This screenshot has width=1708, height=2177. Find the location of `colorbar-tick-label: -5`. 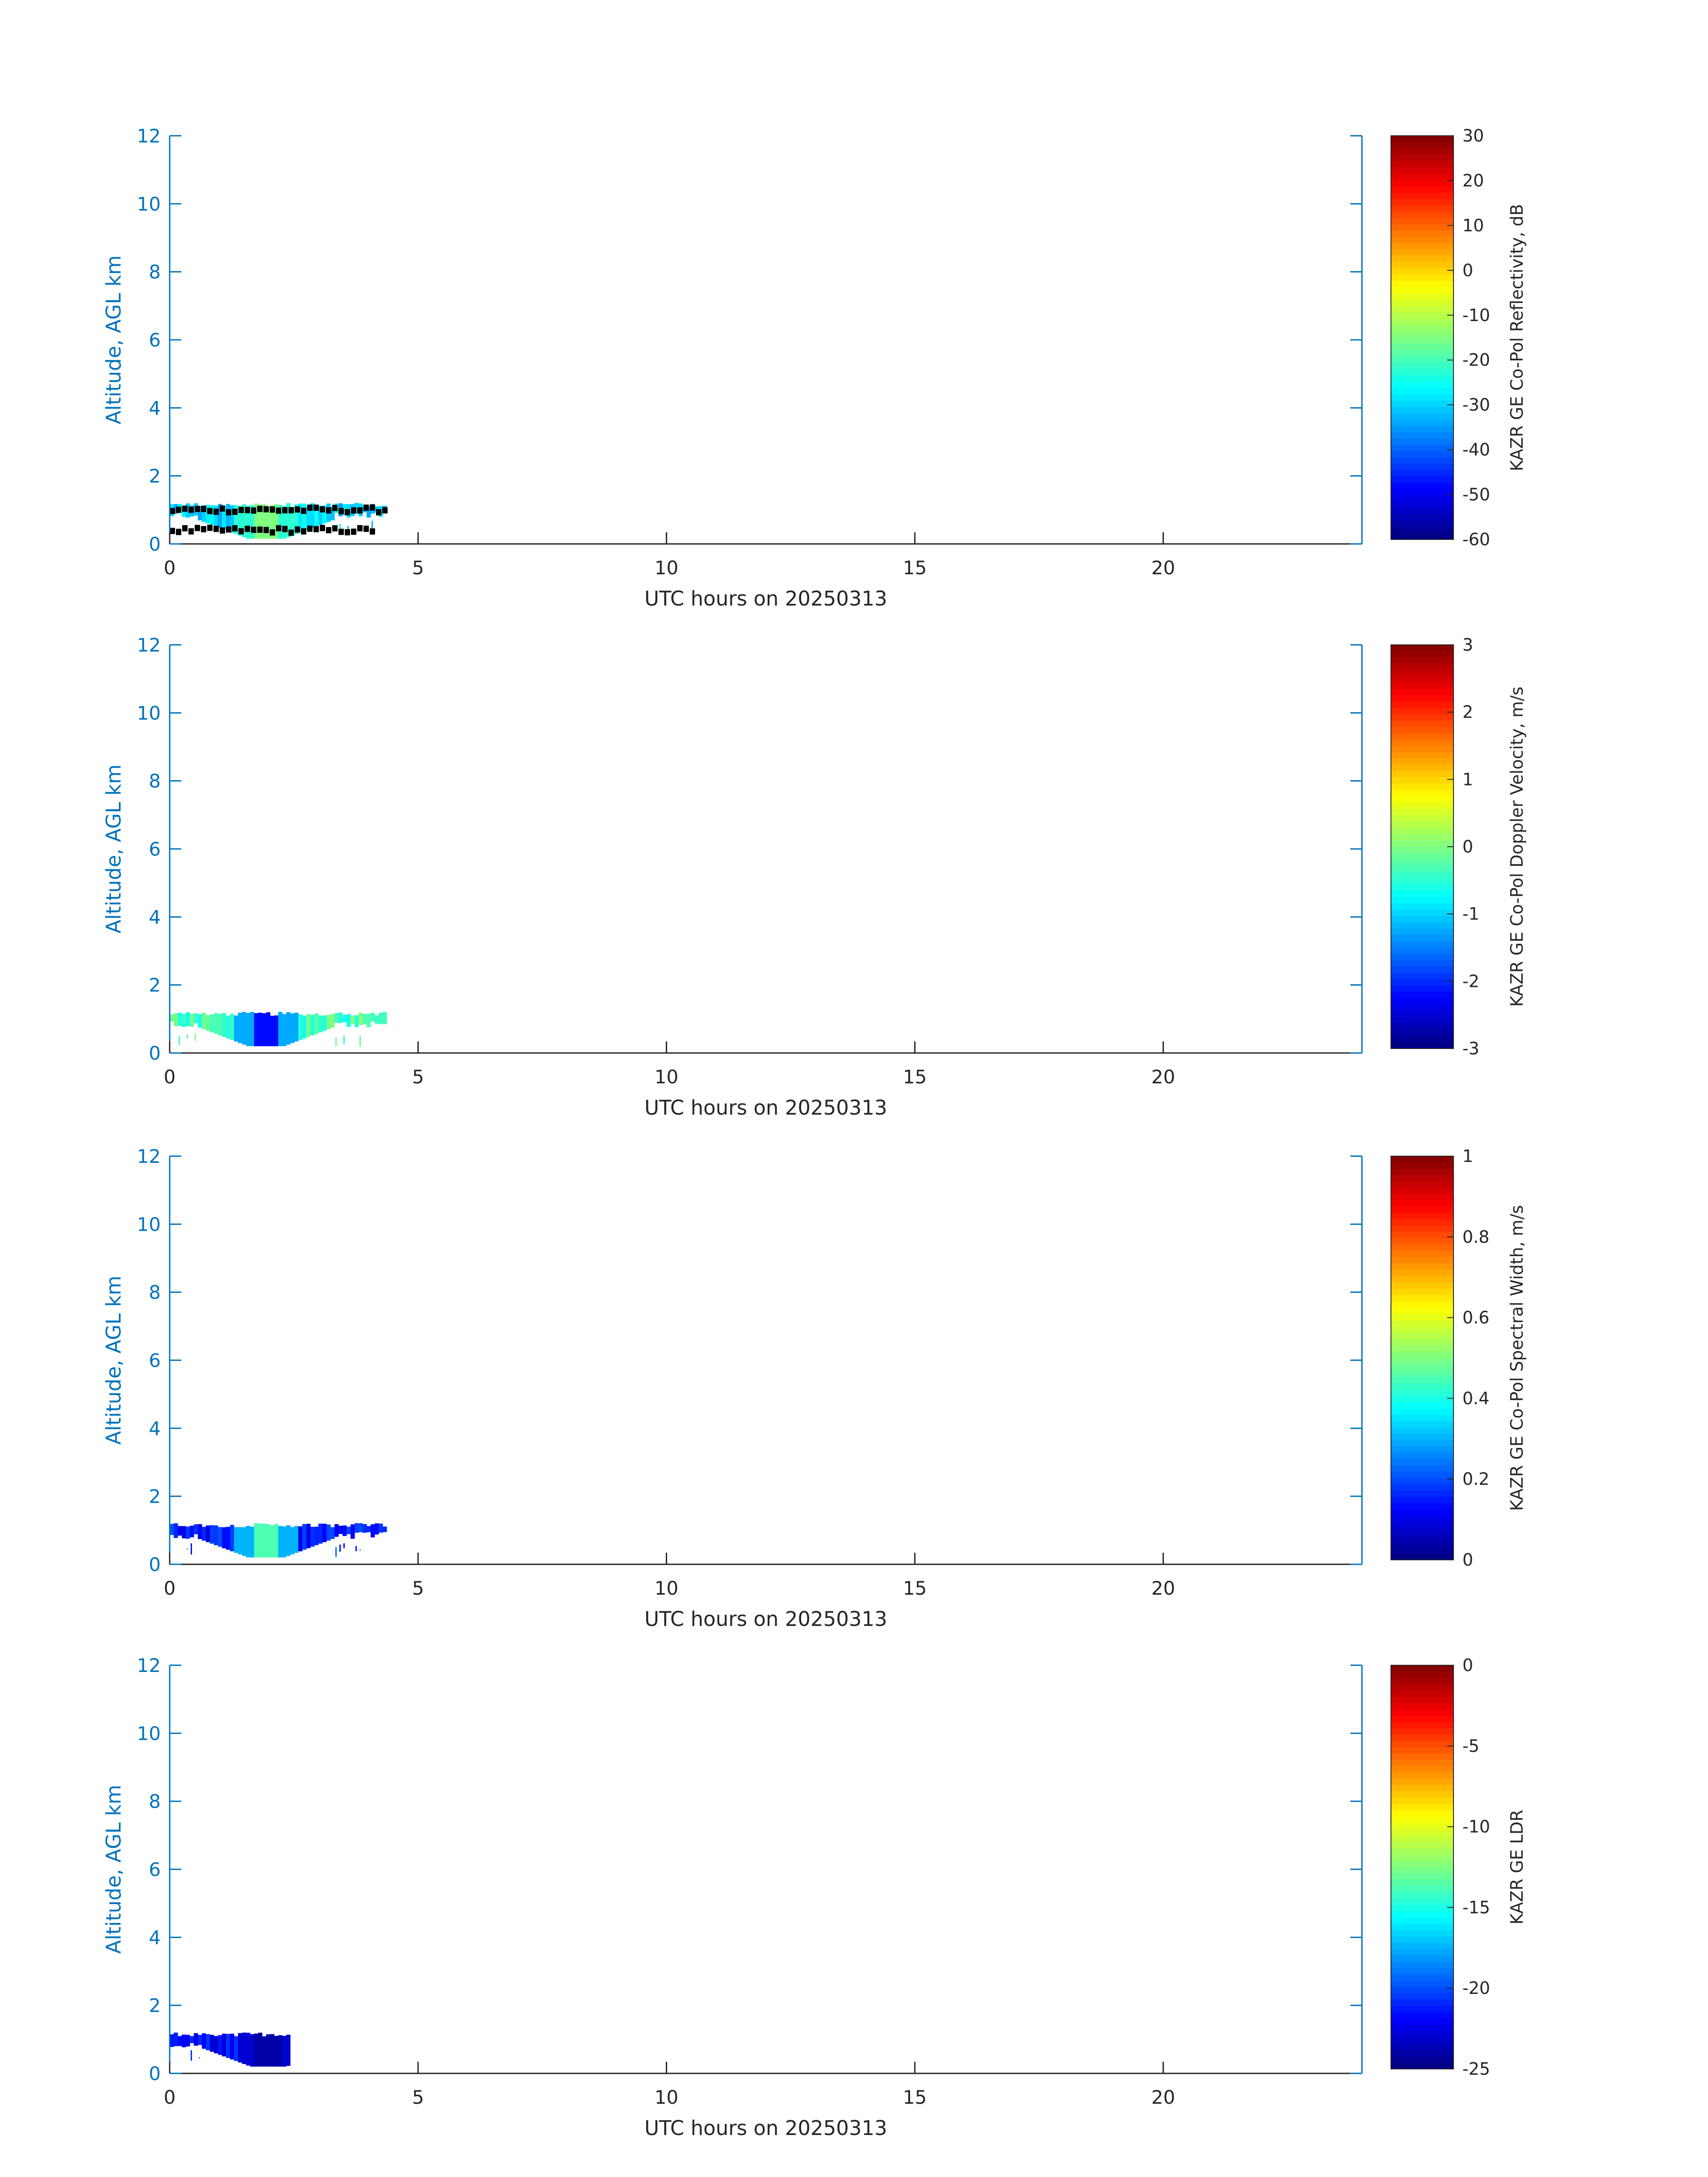

colorbar-tick-label: -5 is located at coordinates (1470, 1746).